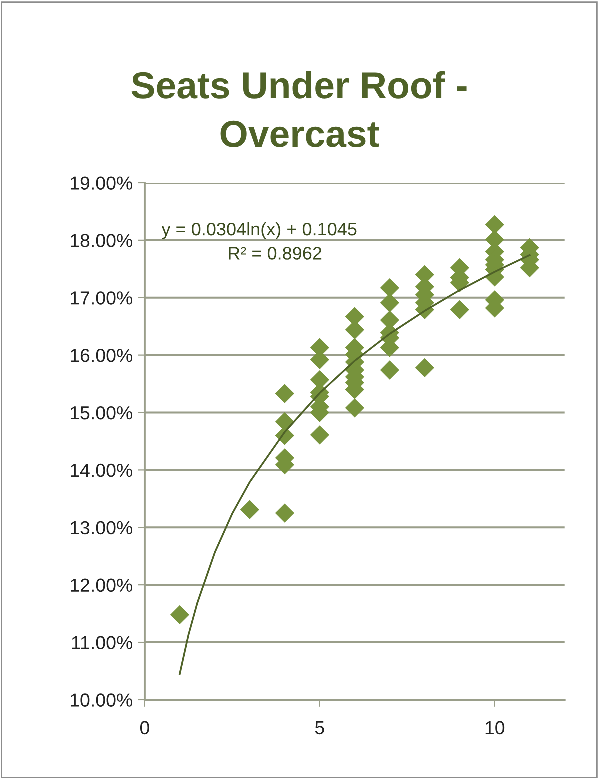 Image resolution: width=599 pixels, height=780 pixels. Describe the element at coordinates (101, 183) in the screenshot. I see `y-tick-label: 19.00%` at that location.